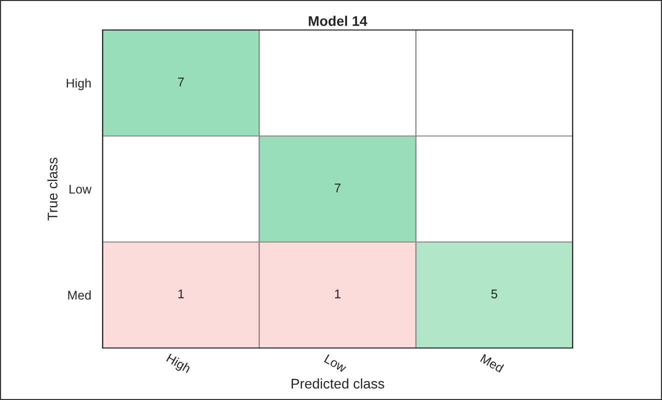  I want to click on x-tick-label: High, so click(178, 364).